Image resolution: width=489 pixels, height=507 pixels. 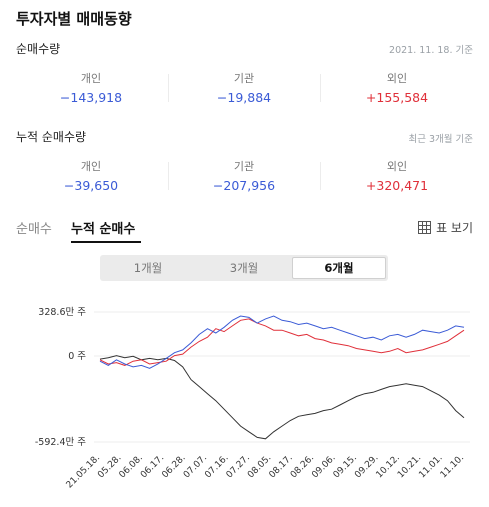 I want to click on y-tick-label: 0 주, so click(x=77, y=356).